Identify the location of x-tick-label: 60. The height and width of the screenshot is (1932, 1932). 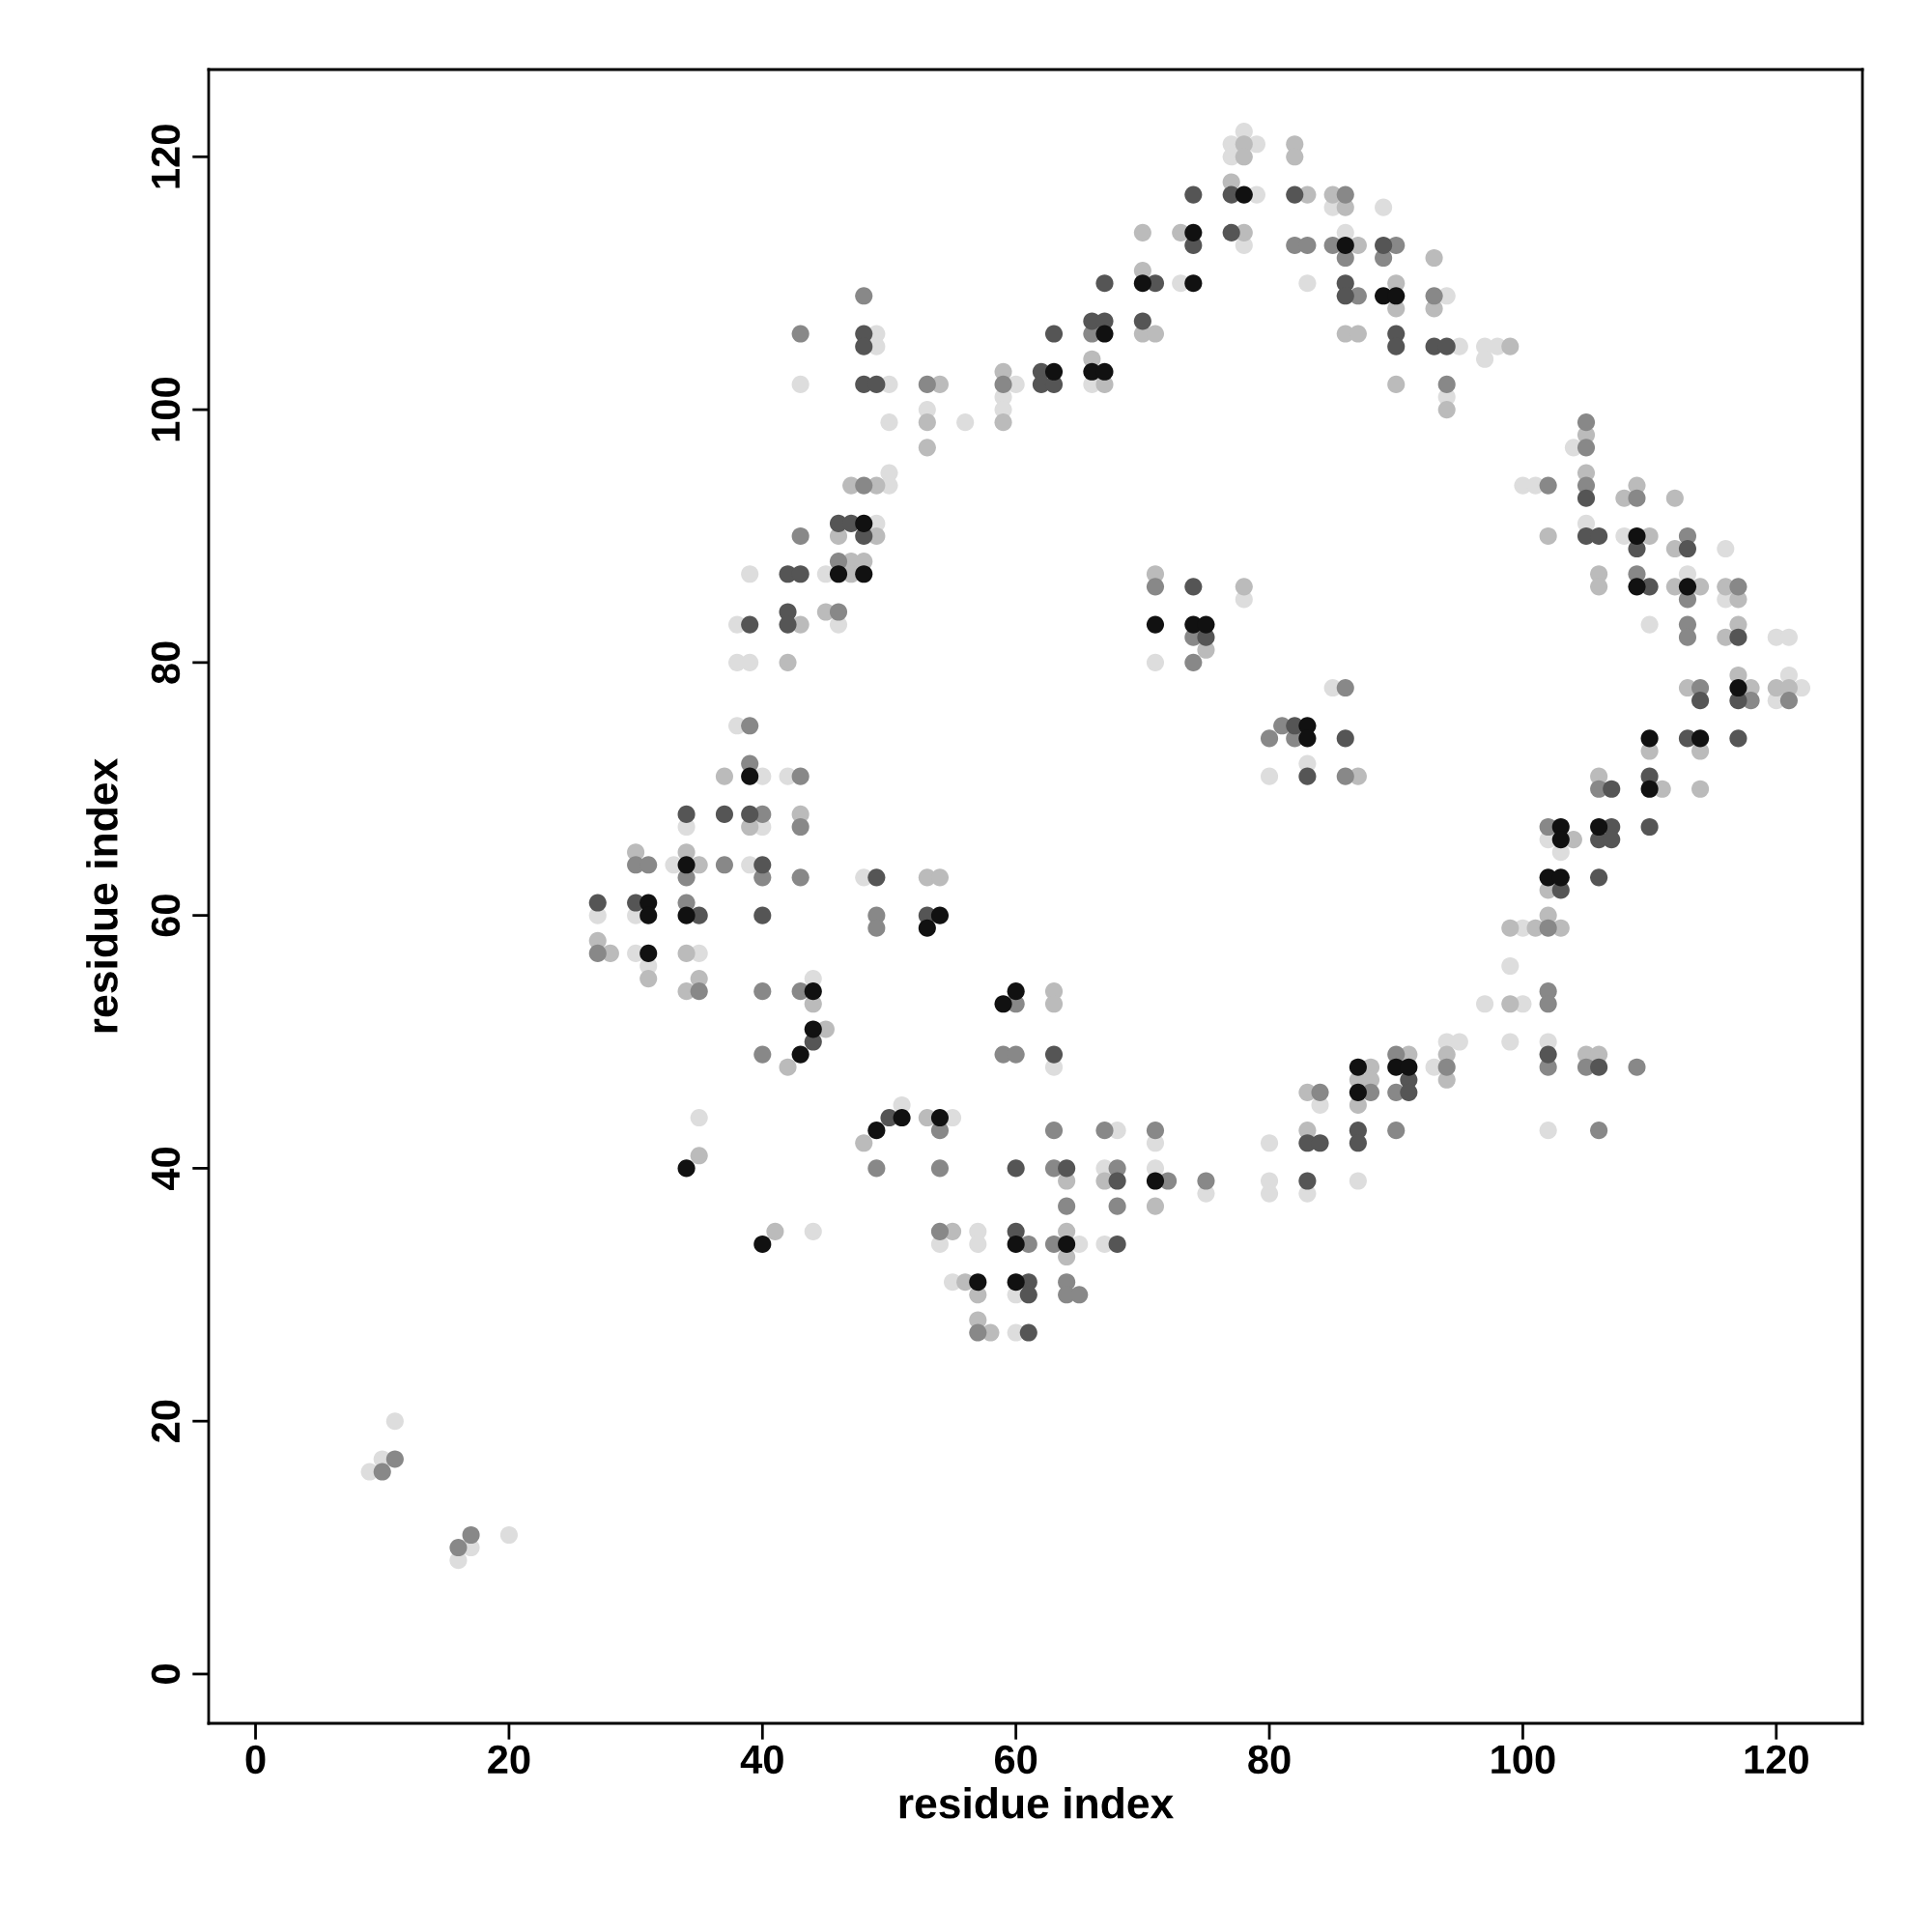
(1016, 1760).